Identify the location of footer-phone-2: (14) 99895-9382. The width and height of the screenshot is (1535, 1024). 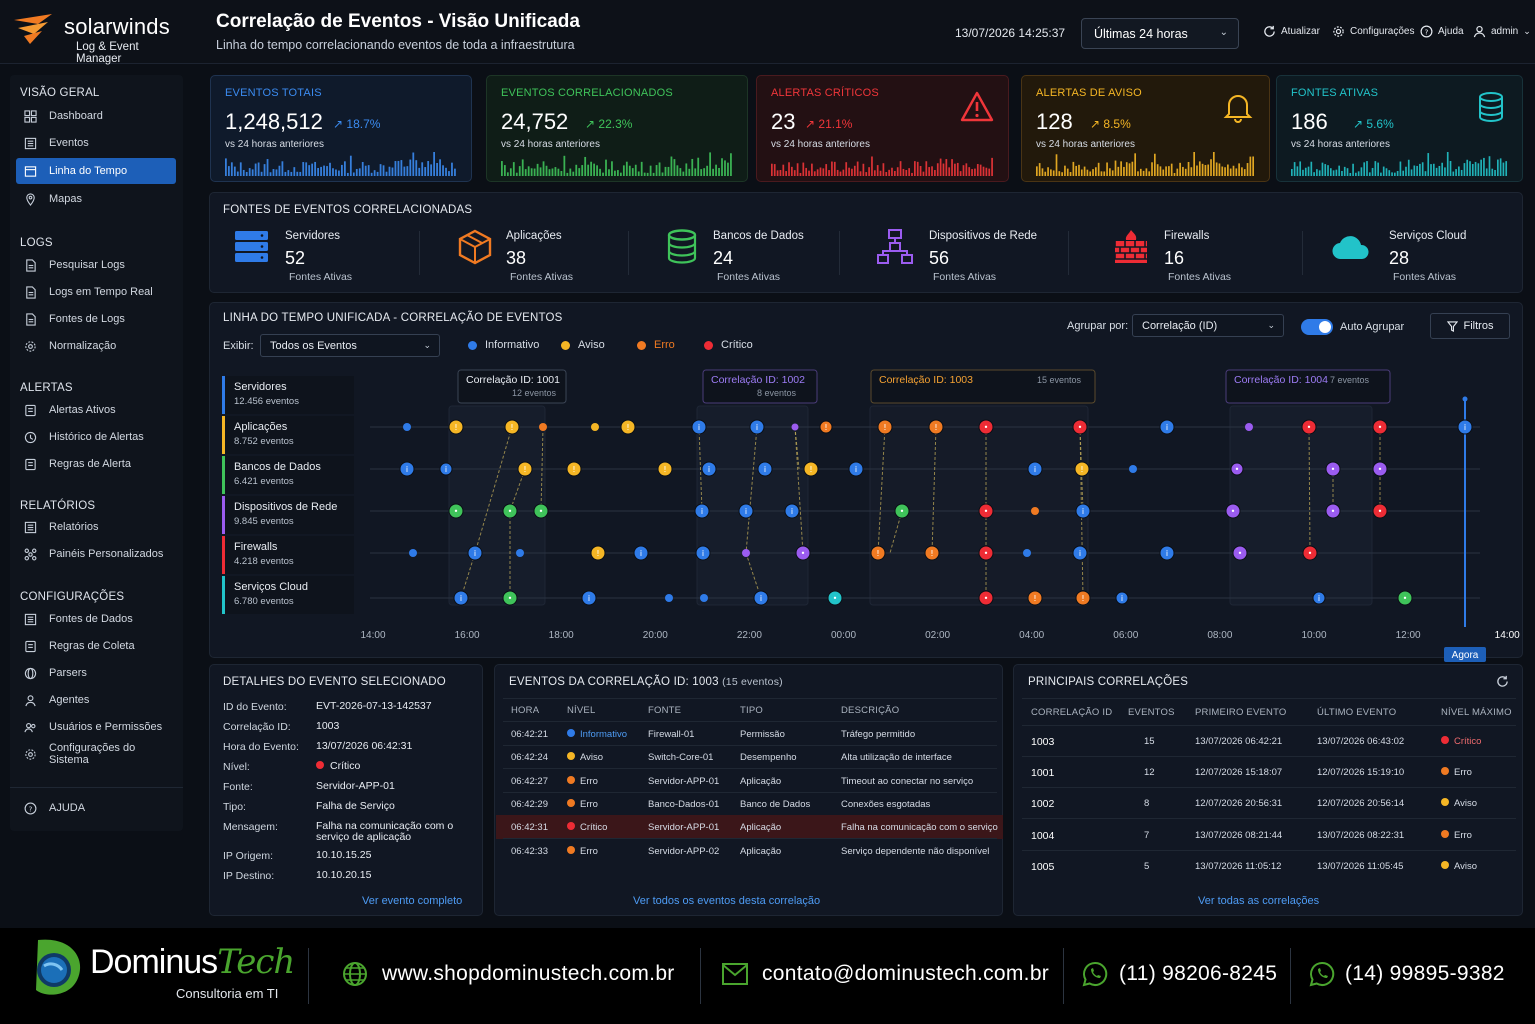
(1425, 973).